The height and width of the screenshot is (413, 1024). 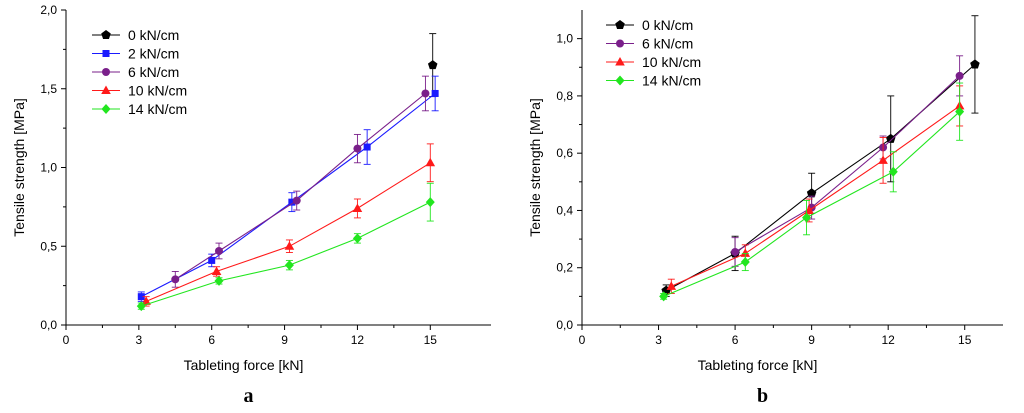 What do you see at coordinates (564, 96) in the screenshot?
I see `y-tick-label: 0,8` at bounding box center [564, 96].